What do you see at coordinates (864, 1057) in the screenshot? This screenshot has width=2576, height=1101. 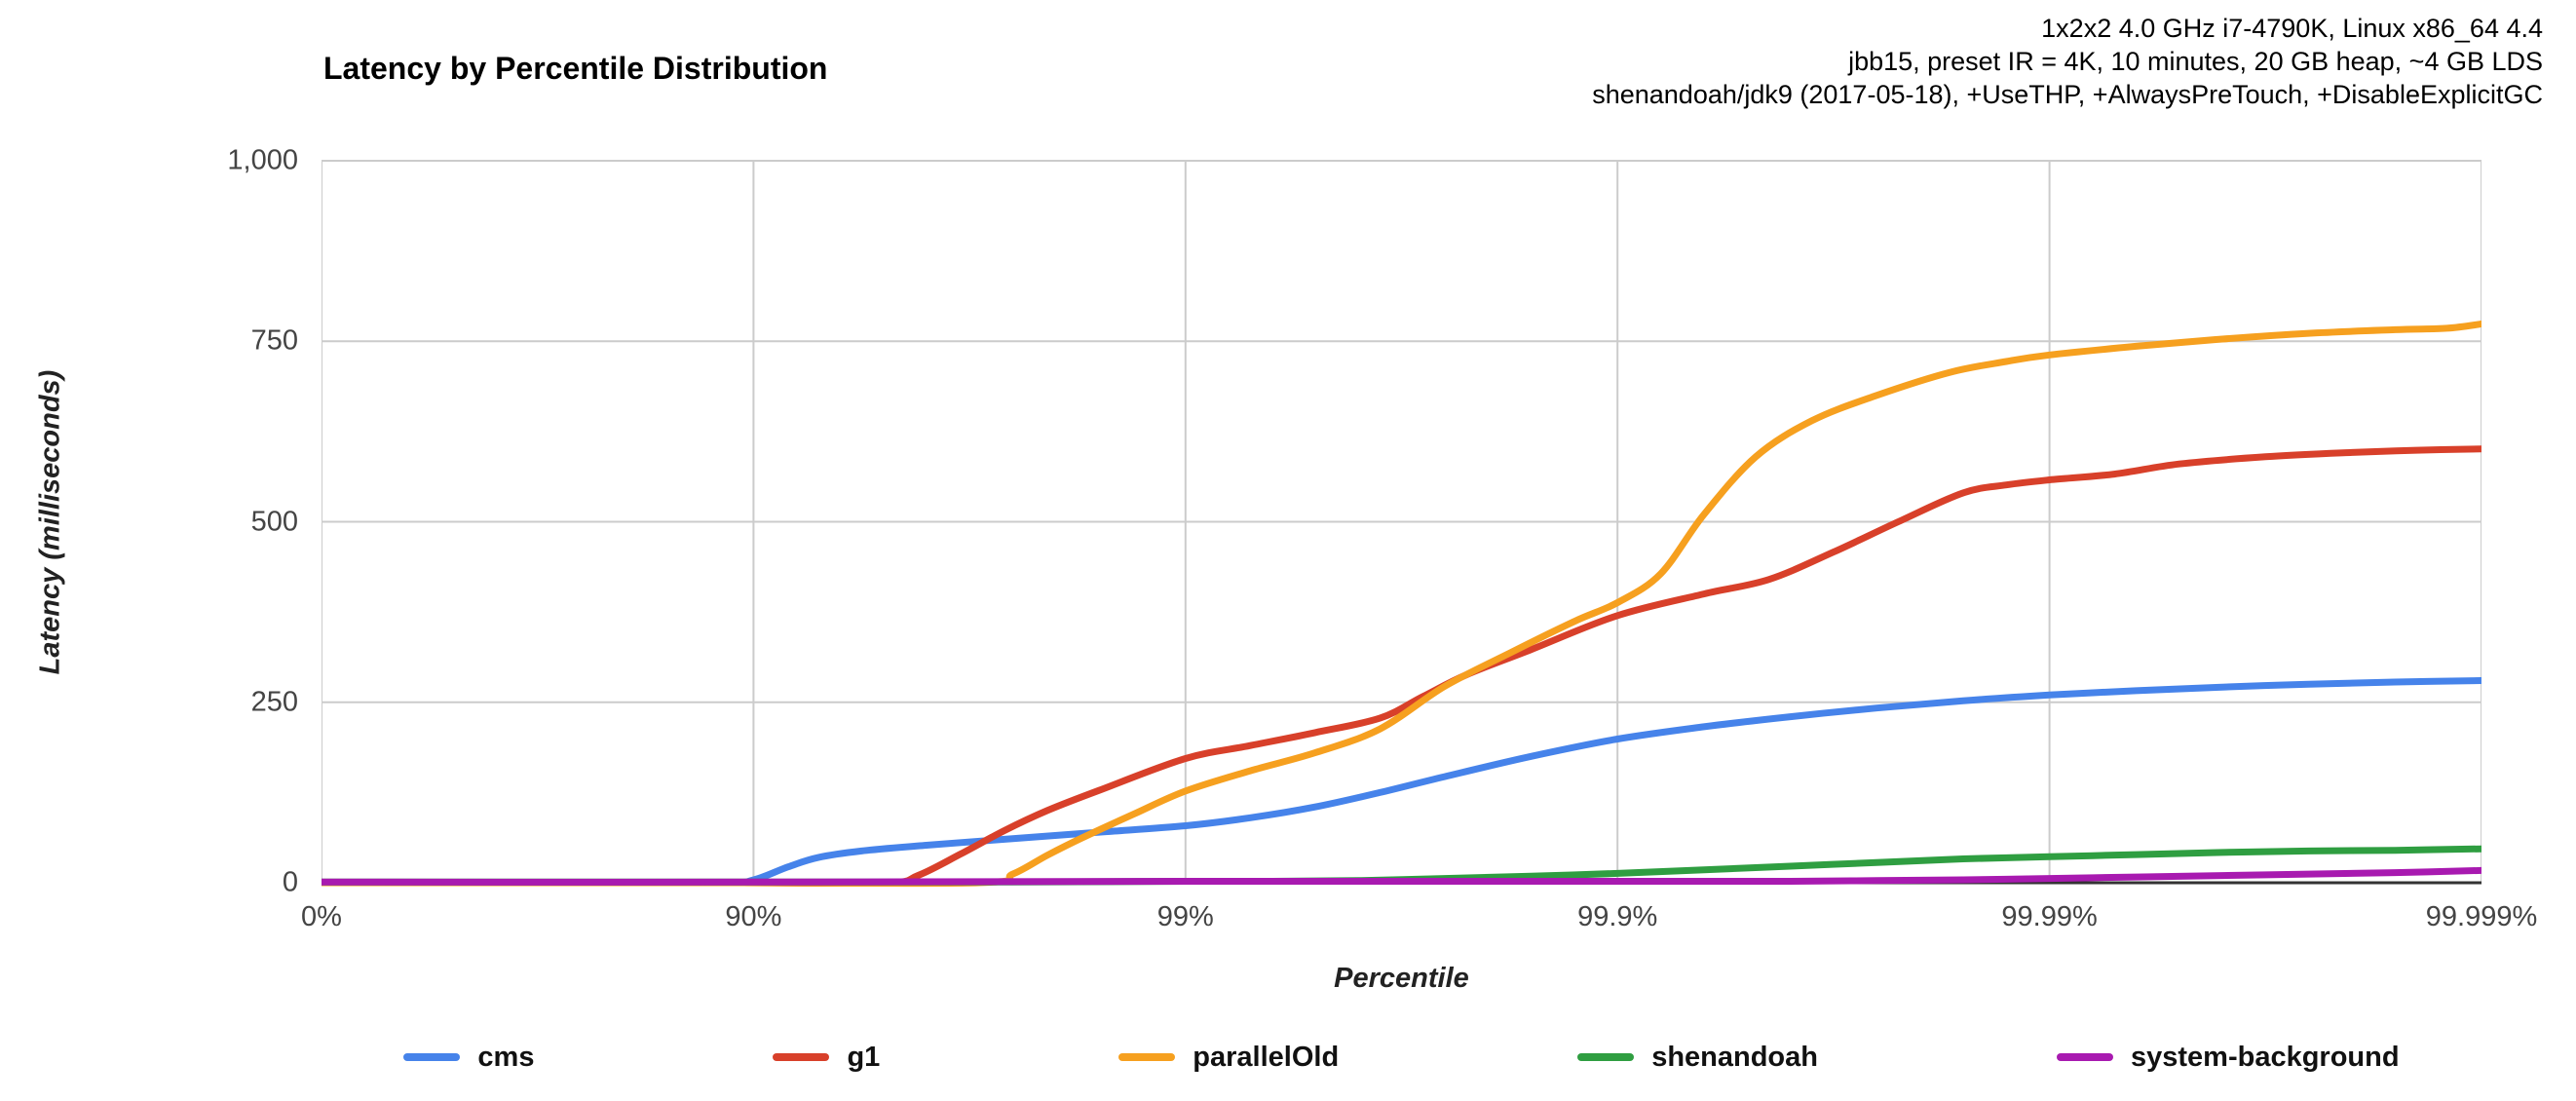 I see `legend-label-g1: g1` at bounding box center [864, 1057].